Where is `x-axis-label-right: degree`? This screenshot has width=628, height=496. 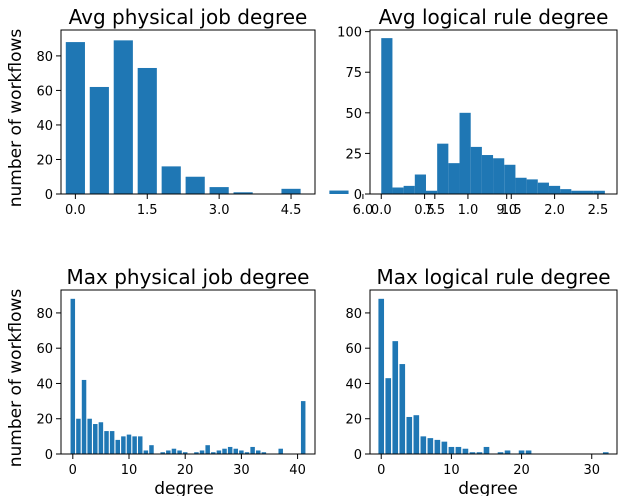
x-axis-label-right: degree is located at coordinates (488, 487).